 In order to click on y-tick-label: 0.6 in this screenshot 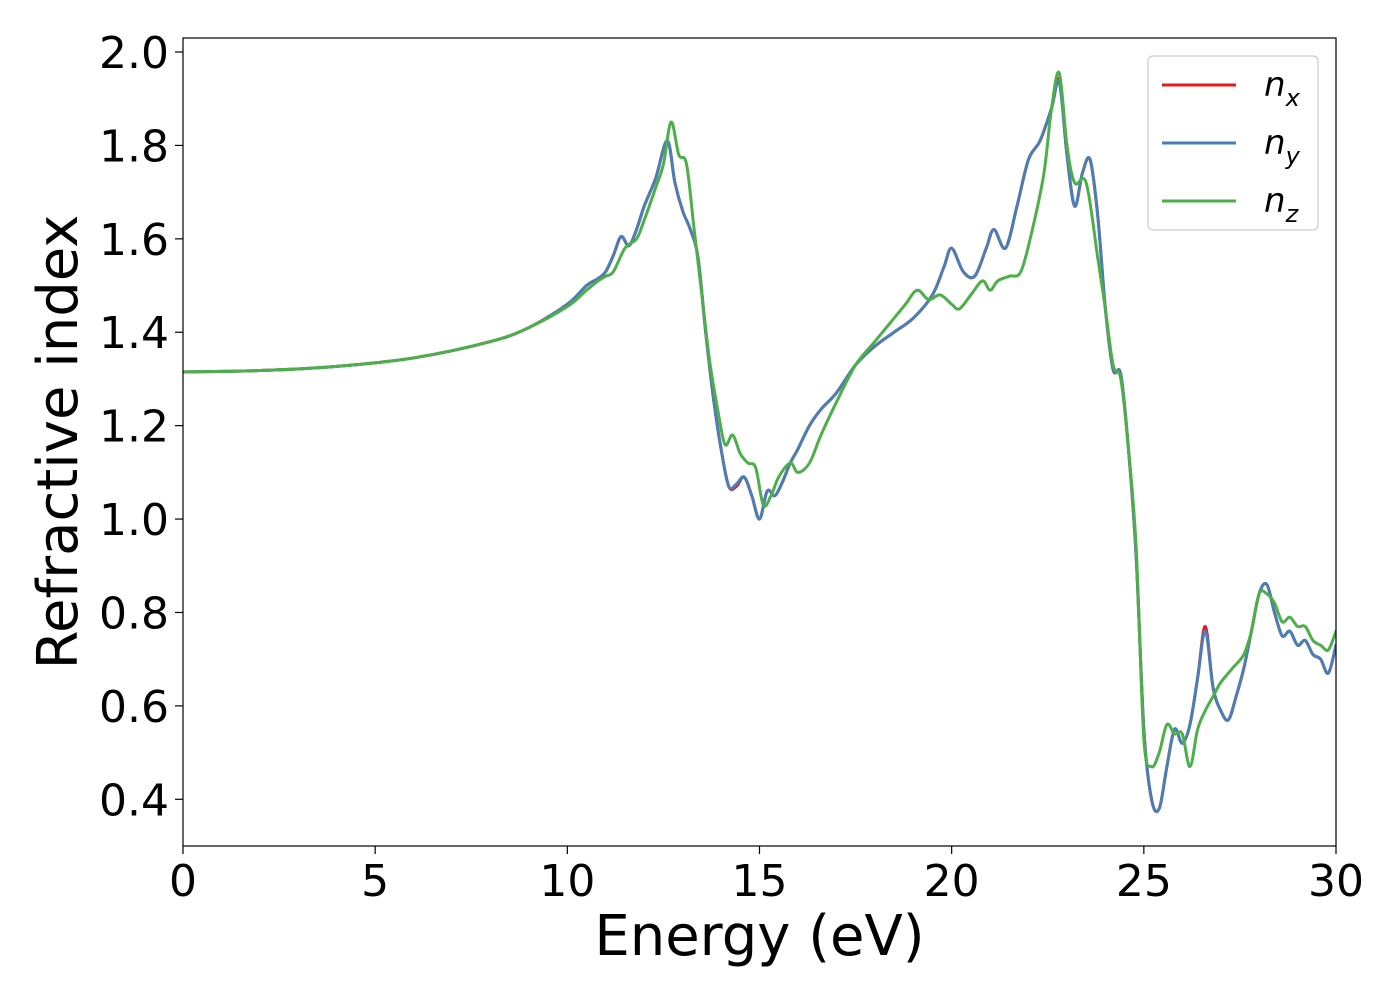, I will do `click(134, 707)`.